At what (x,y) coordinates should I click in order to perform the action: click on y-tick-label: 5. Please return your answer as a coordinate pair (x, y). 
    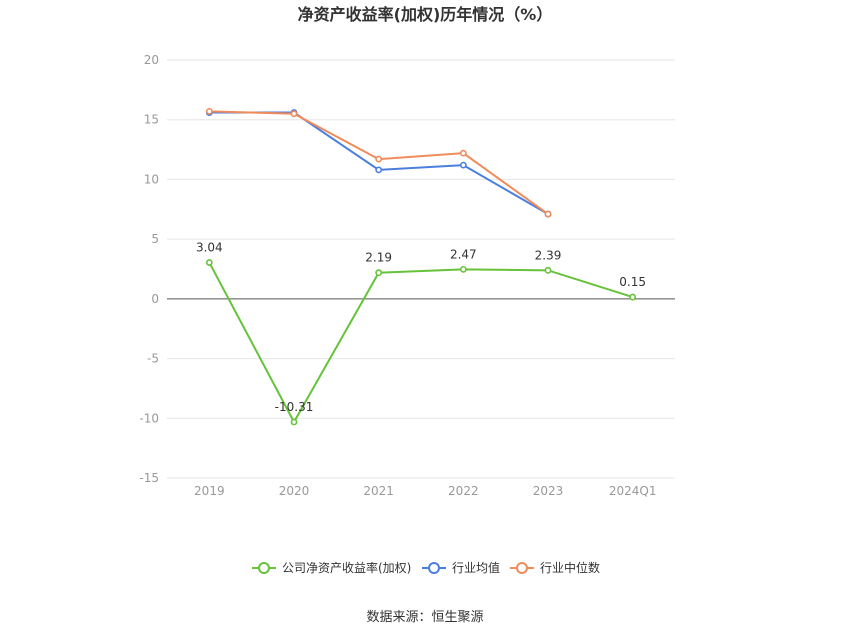
    Looking at the image, I should click on (155, 239).